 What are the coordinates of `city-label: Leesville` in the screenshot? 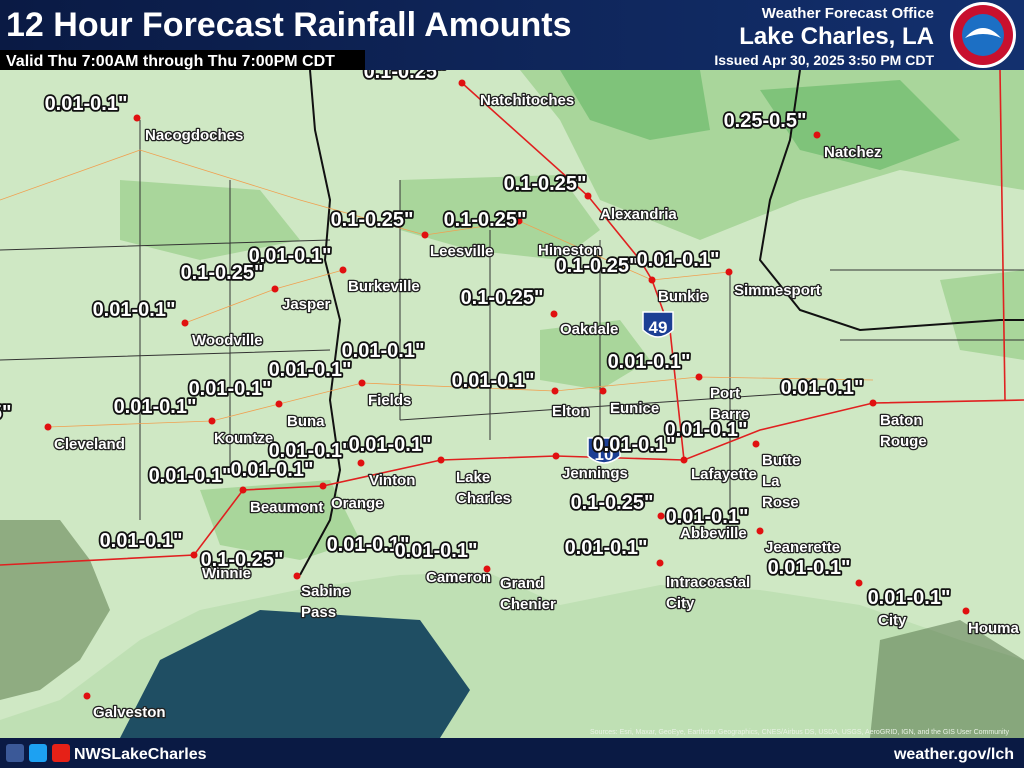 It's located at (461, 251).